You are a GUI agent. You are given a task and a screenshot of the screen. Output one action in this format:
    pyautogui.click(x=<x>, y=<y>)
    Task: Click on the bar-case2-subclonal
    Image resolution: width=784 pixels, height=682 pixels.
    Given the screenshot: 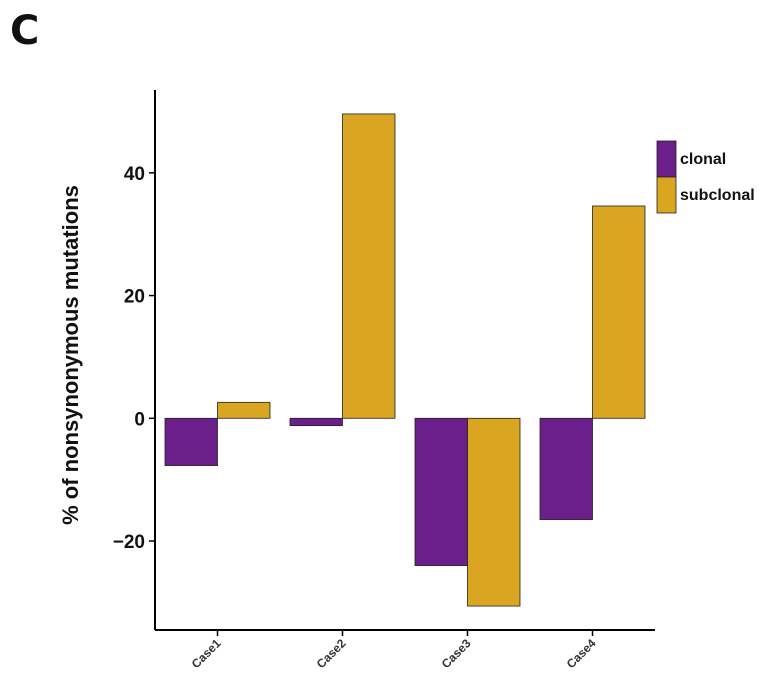 What is the action you would take?
    pyautogui.click(x=369, y=266)
    